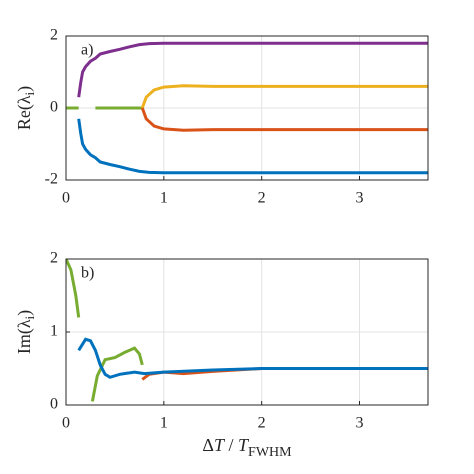  What do you see at coordinates (87, 273) in the screenshot?
I see `panel-label: b)` at bounding box center [87, 273].